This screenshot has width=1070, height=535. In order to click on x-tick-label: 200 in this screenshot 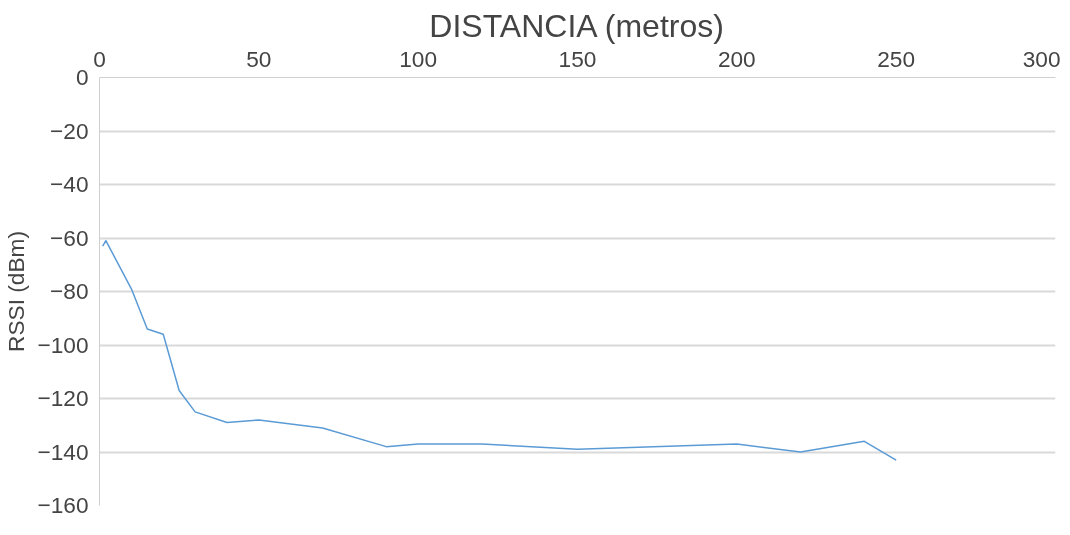, I will do `click(736, 58)`.